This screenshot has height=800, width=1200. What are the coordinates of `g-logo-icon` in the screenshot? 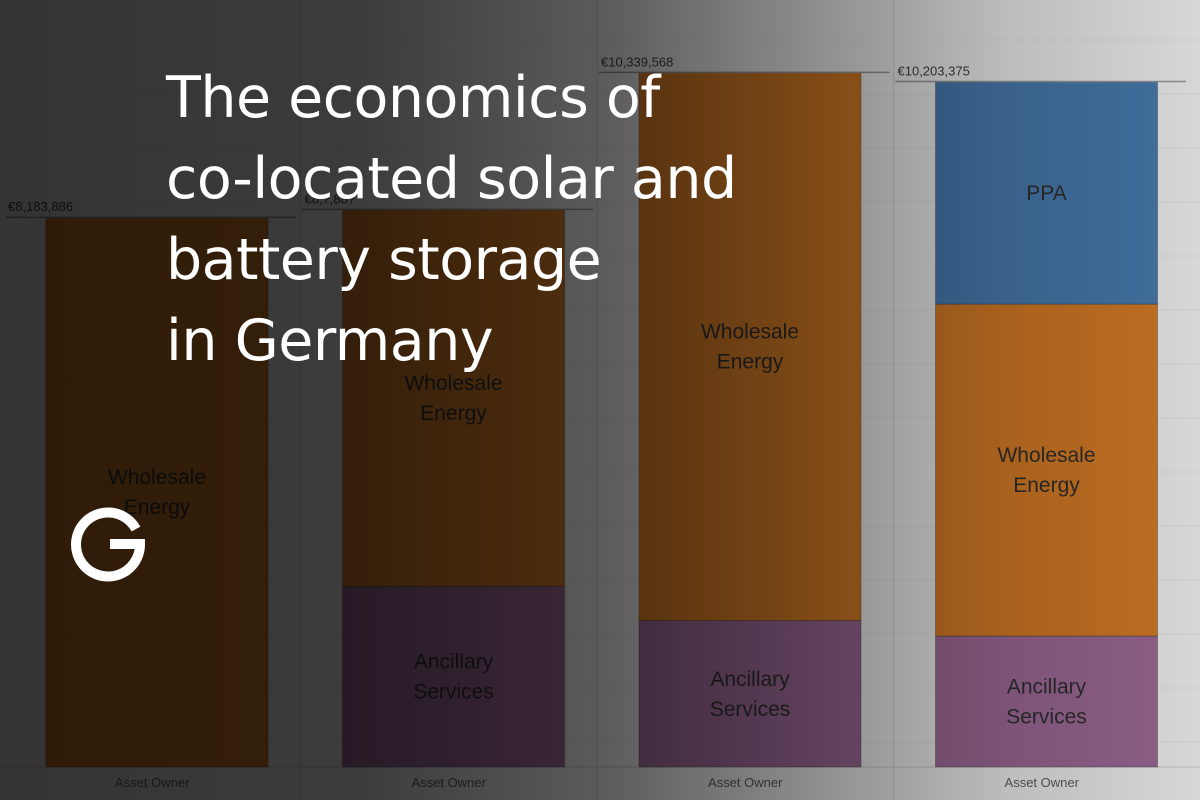 It's located at (108, 544).